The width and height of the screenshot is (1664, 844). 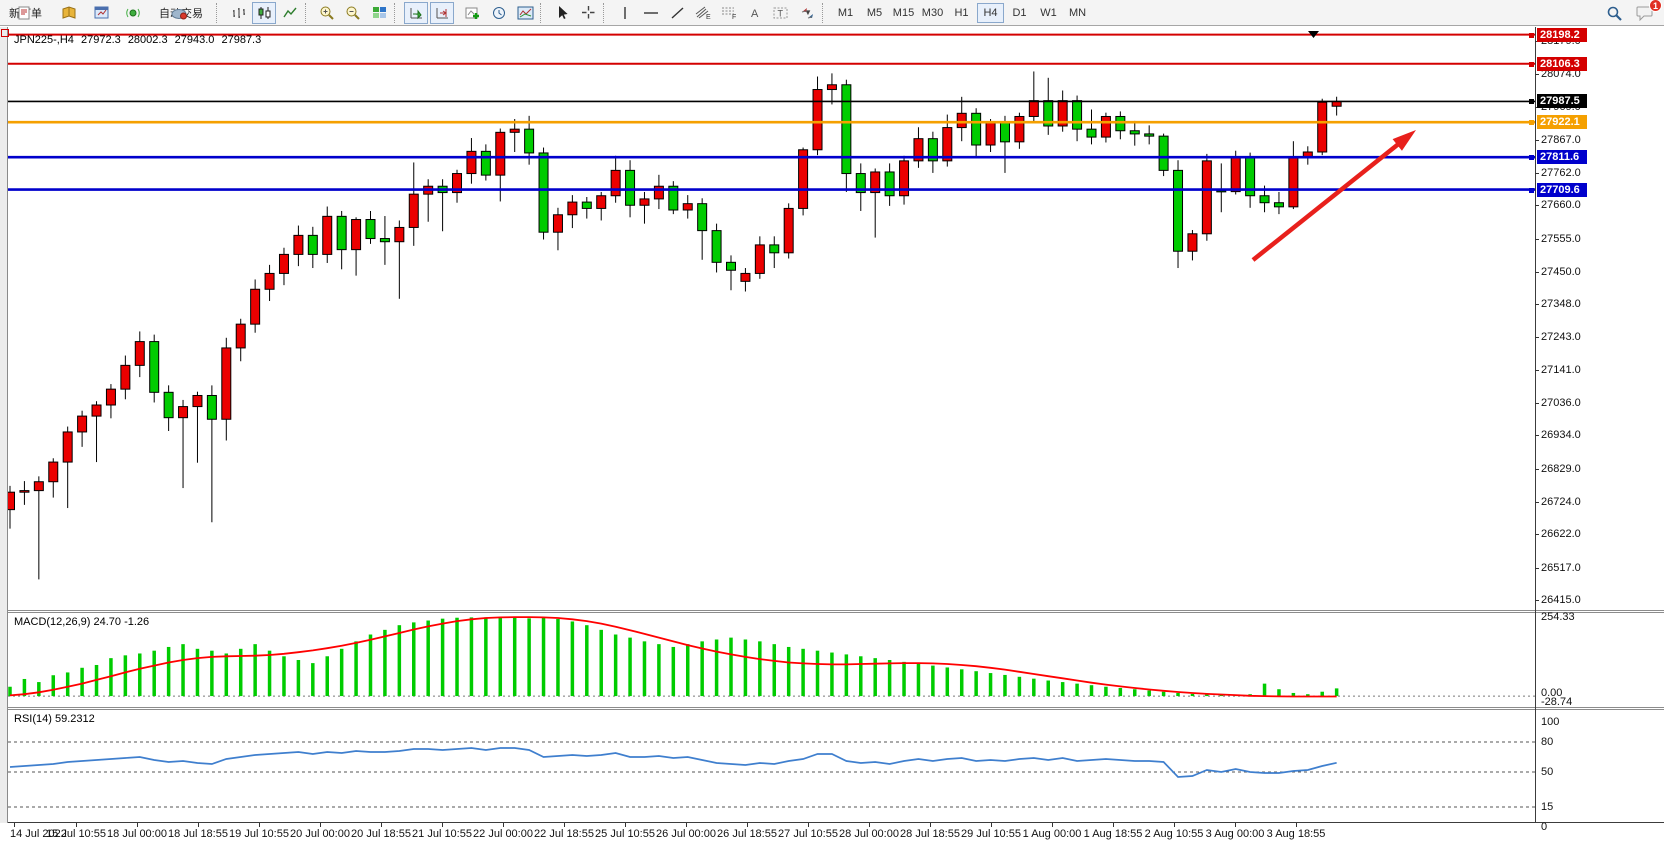 What do you see at coordinates (416, 12) in the screenshot?
I see `shift-chart-button` at bounding box center [416, 12].